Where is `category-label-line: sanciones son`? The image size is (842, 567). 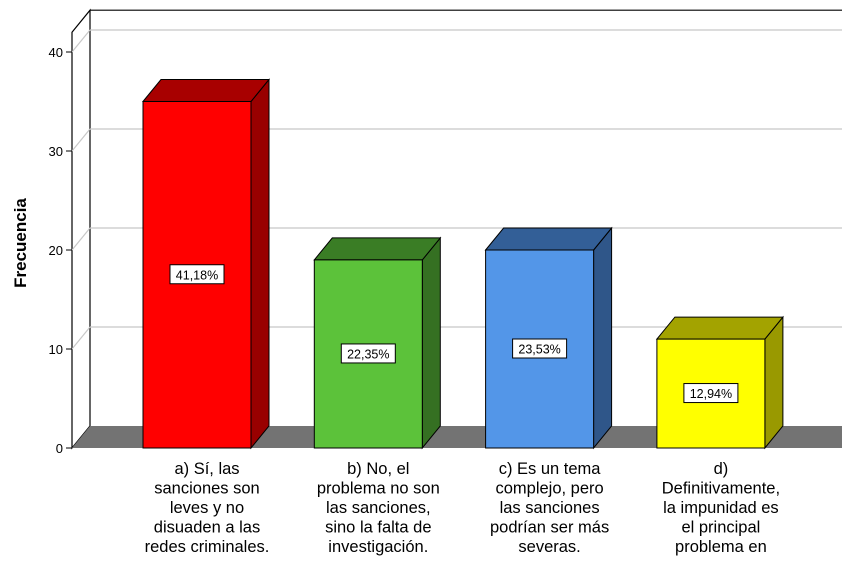
category-label-line: sanciones son is located at coordinates (207, 489).